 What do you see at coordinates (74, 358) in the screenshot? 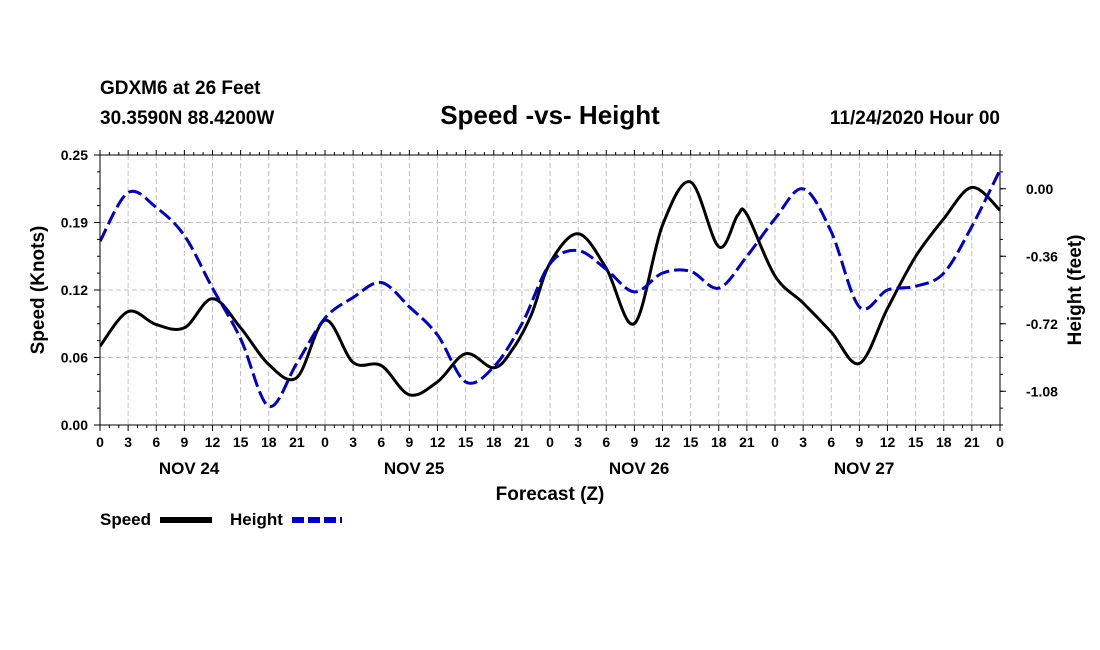
I see `y-tick-label: 0.06` at bounding box center [74, 358].